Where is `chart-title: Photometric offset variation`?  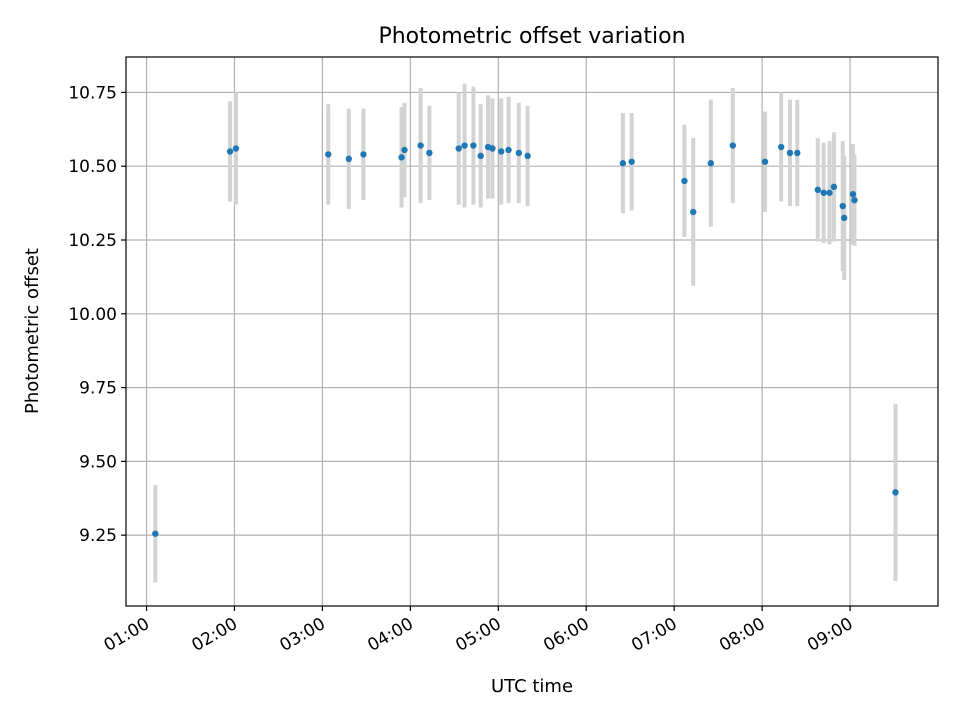
chart-title: Photometric offset variation is located at coordinates (531, 36).